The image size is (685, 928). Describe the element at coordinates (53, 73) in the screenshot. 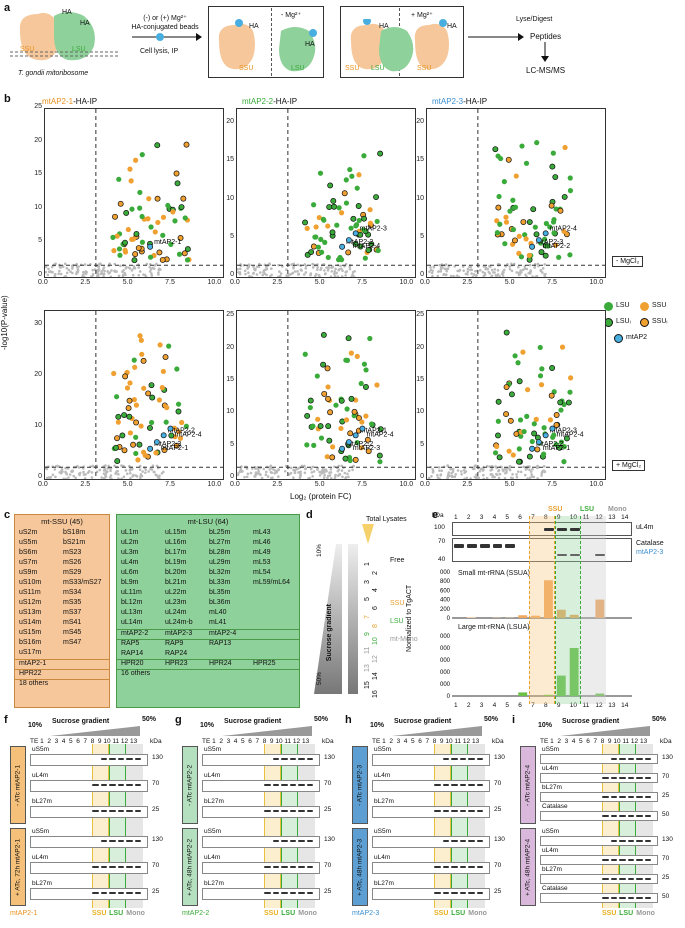

I see `mitoribosome-caption: T. gondii mitoribosome` at that location.